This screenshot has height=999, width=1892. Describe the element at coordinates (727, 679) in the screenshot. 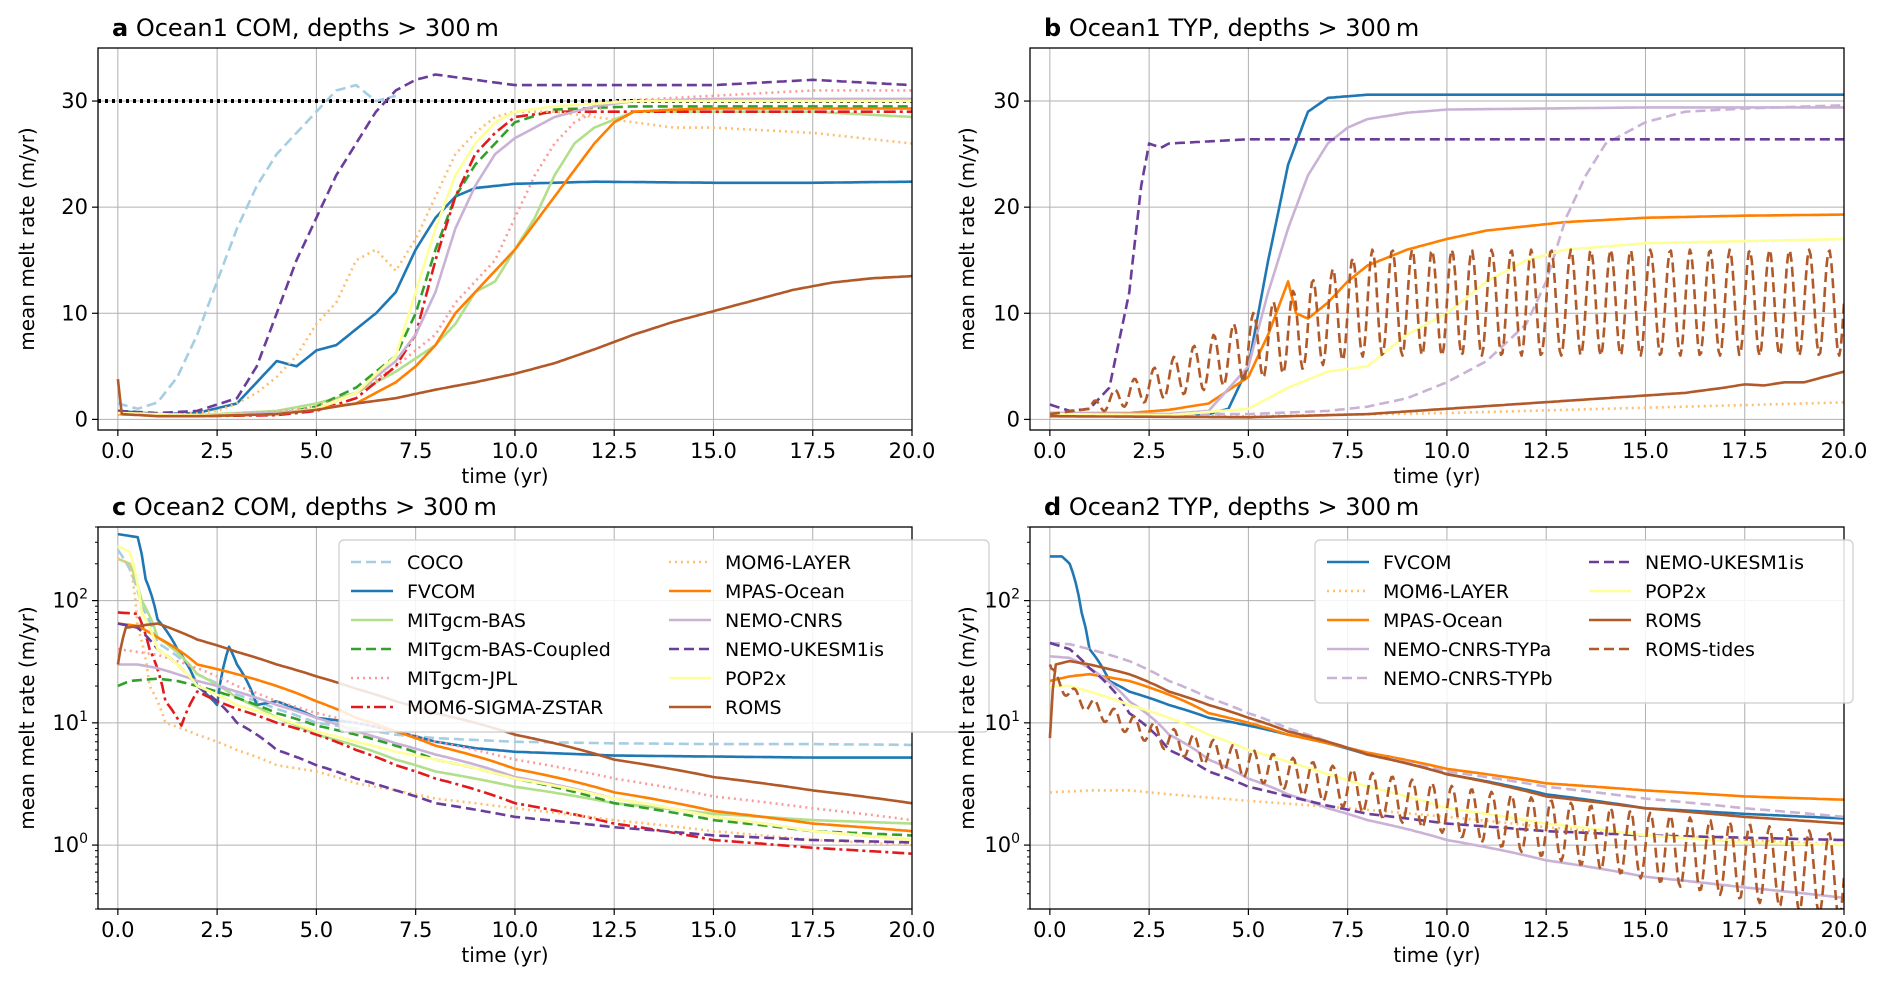

I see `legend-item-pop2x: POP2x` at that location.